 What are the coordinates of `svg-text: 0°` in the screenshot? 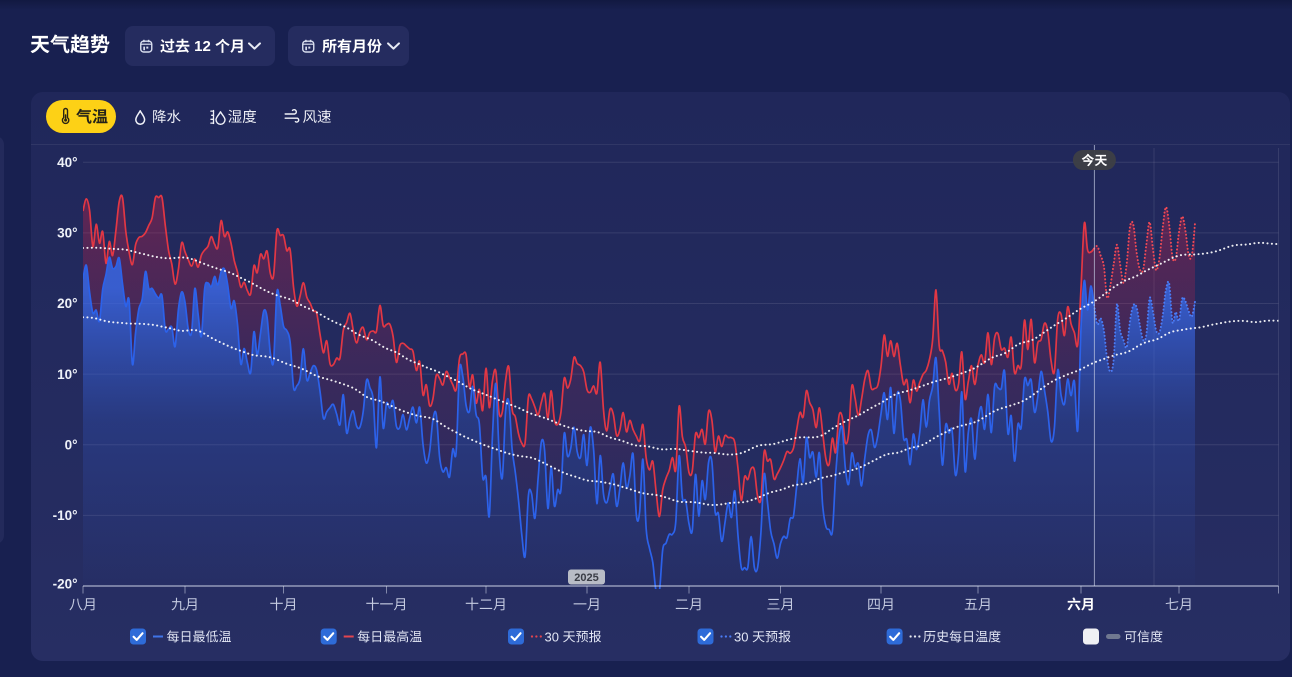 It's located at (71, 445).